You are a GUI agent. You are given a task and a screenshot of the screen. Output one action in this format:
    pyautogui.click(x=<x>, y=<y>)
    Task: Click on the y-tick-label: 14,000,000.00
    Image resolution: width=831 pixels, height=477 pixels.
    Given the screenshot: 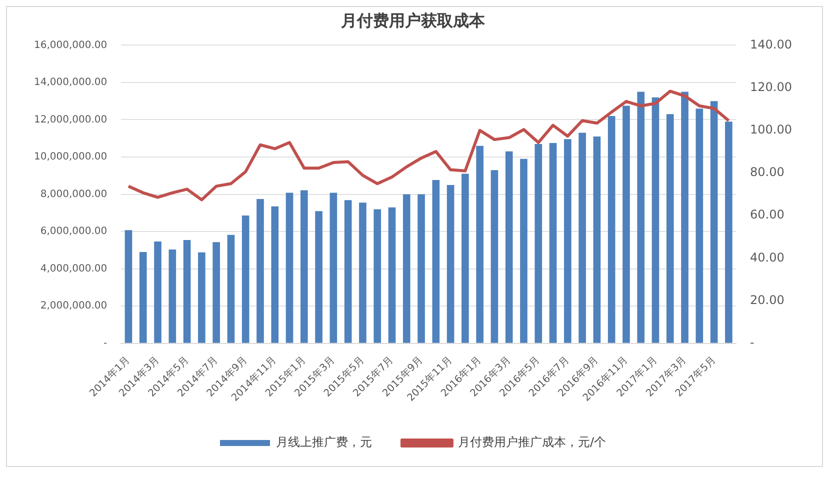 What is the action you would take?
    pyautogui.click(x=71, y=82)
    